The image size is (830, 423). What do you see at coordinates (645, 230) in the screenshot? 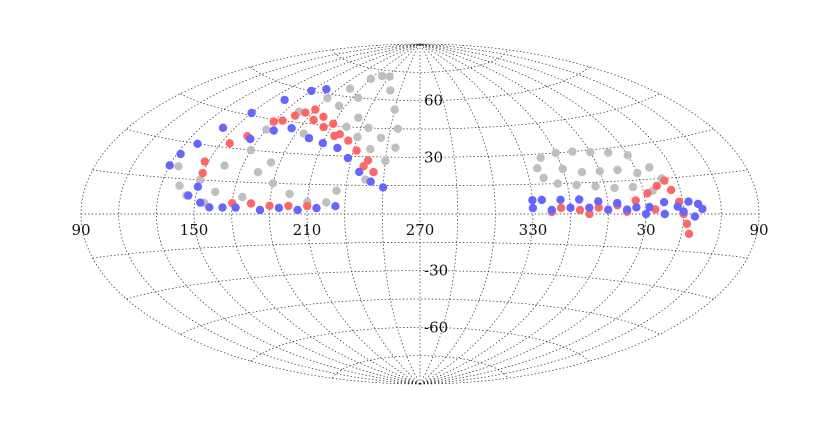
I see `x-tick-label: 30` at bounding box center [645, 230].